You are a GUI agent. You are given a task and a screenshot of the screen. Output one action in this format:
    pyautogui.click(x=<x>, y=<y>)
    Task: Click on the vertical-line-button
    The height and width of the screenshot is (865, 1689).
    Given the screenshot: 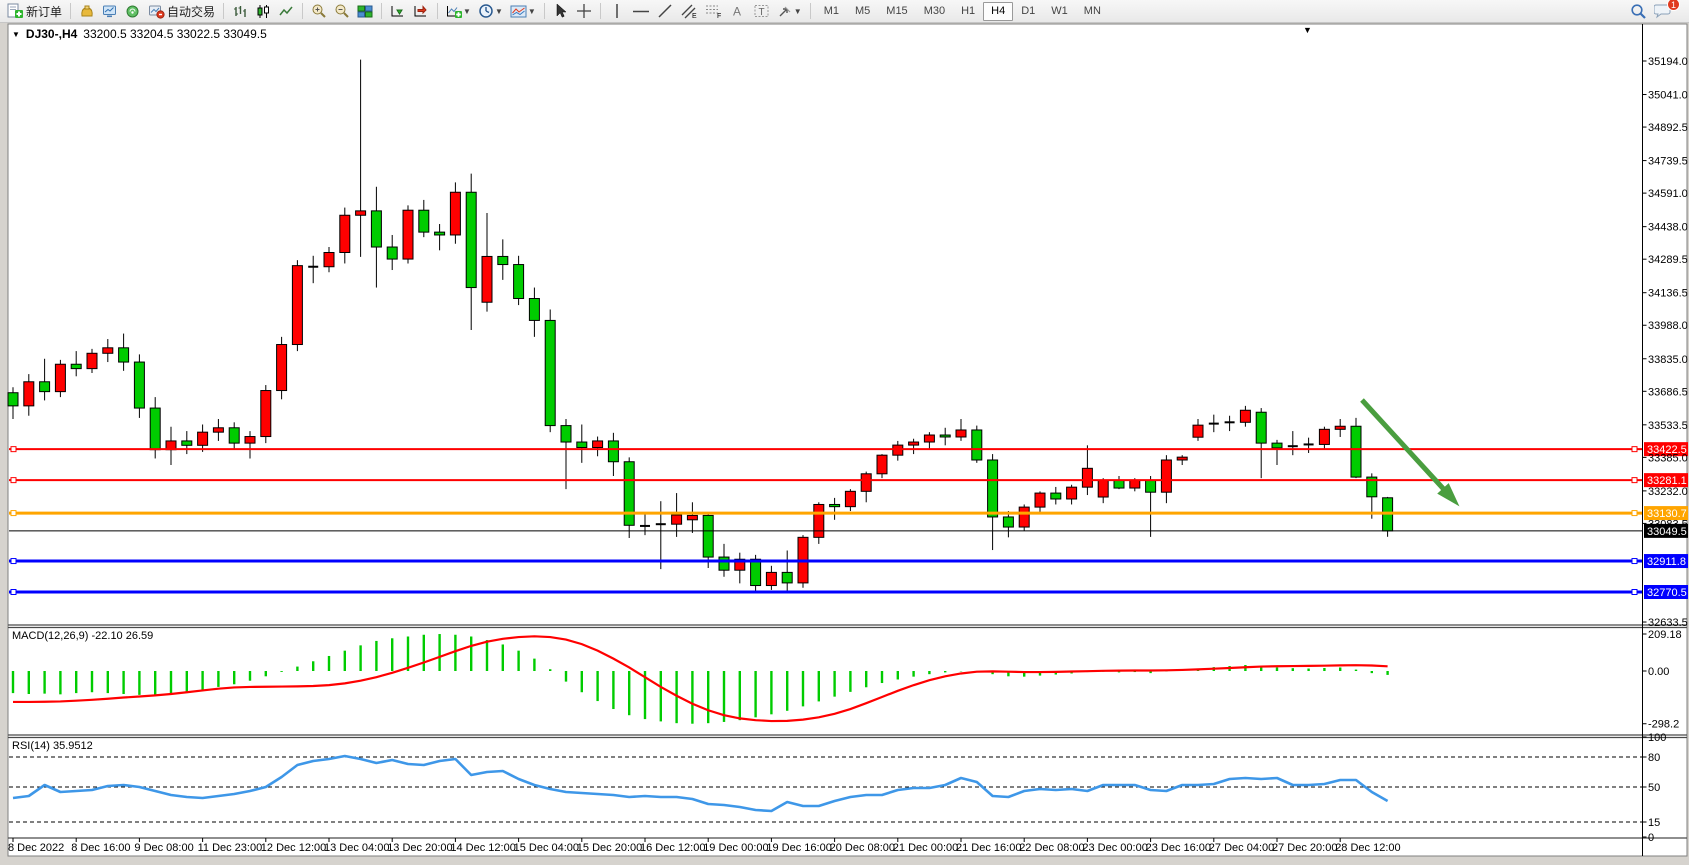 What is the action you would take?
    pyautogui.click(x=617, y=11)
    